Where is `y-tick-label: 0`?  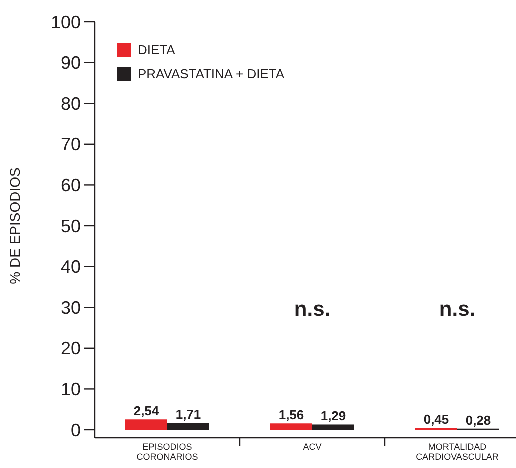 y-tick-label: 0 is located at coordinates (75, 430).